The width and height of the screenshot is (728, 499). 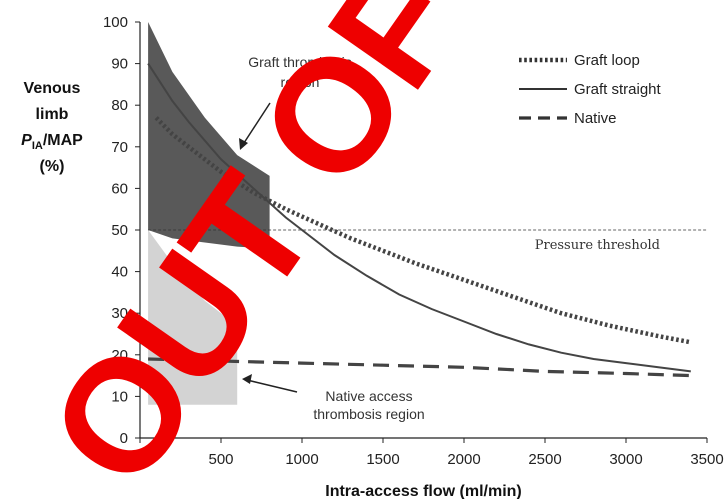 I want to click on x-tick-label: 1000, so click(x=301, y=459).